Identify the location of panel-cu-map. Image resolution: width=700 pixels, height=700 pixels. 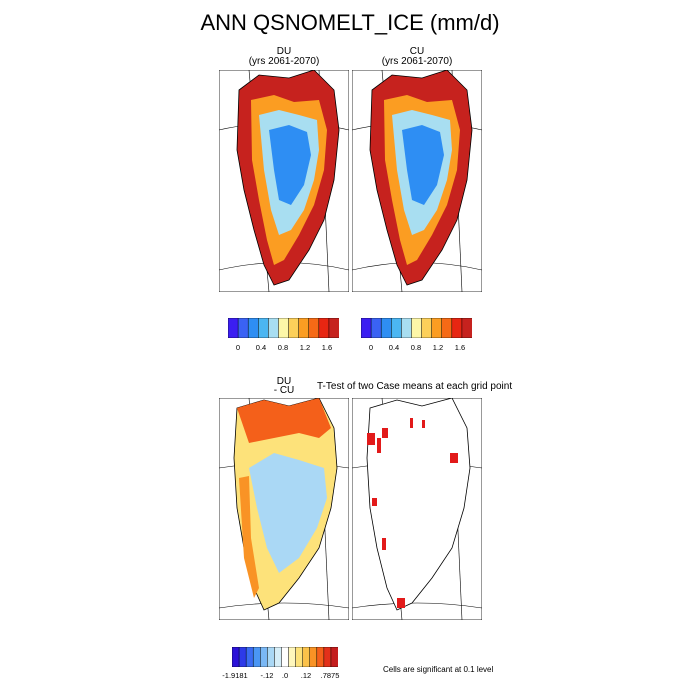
(417, 181).